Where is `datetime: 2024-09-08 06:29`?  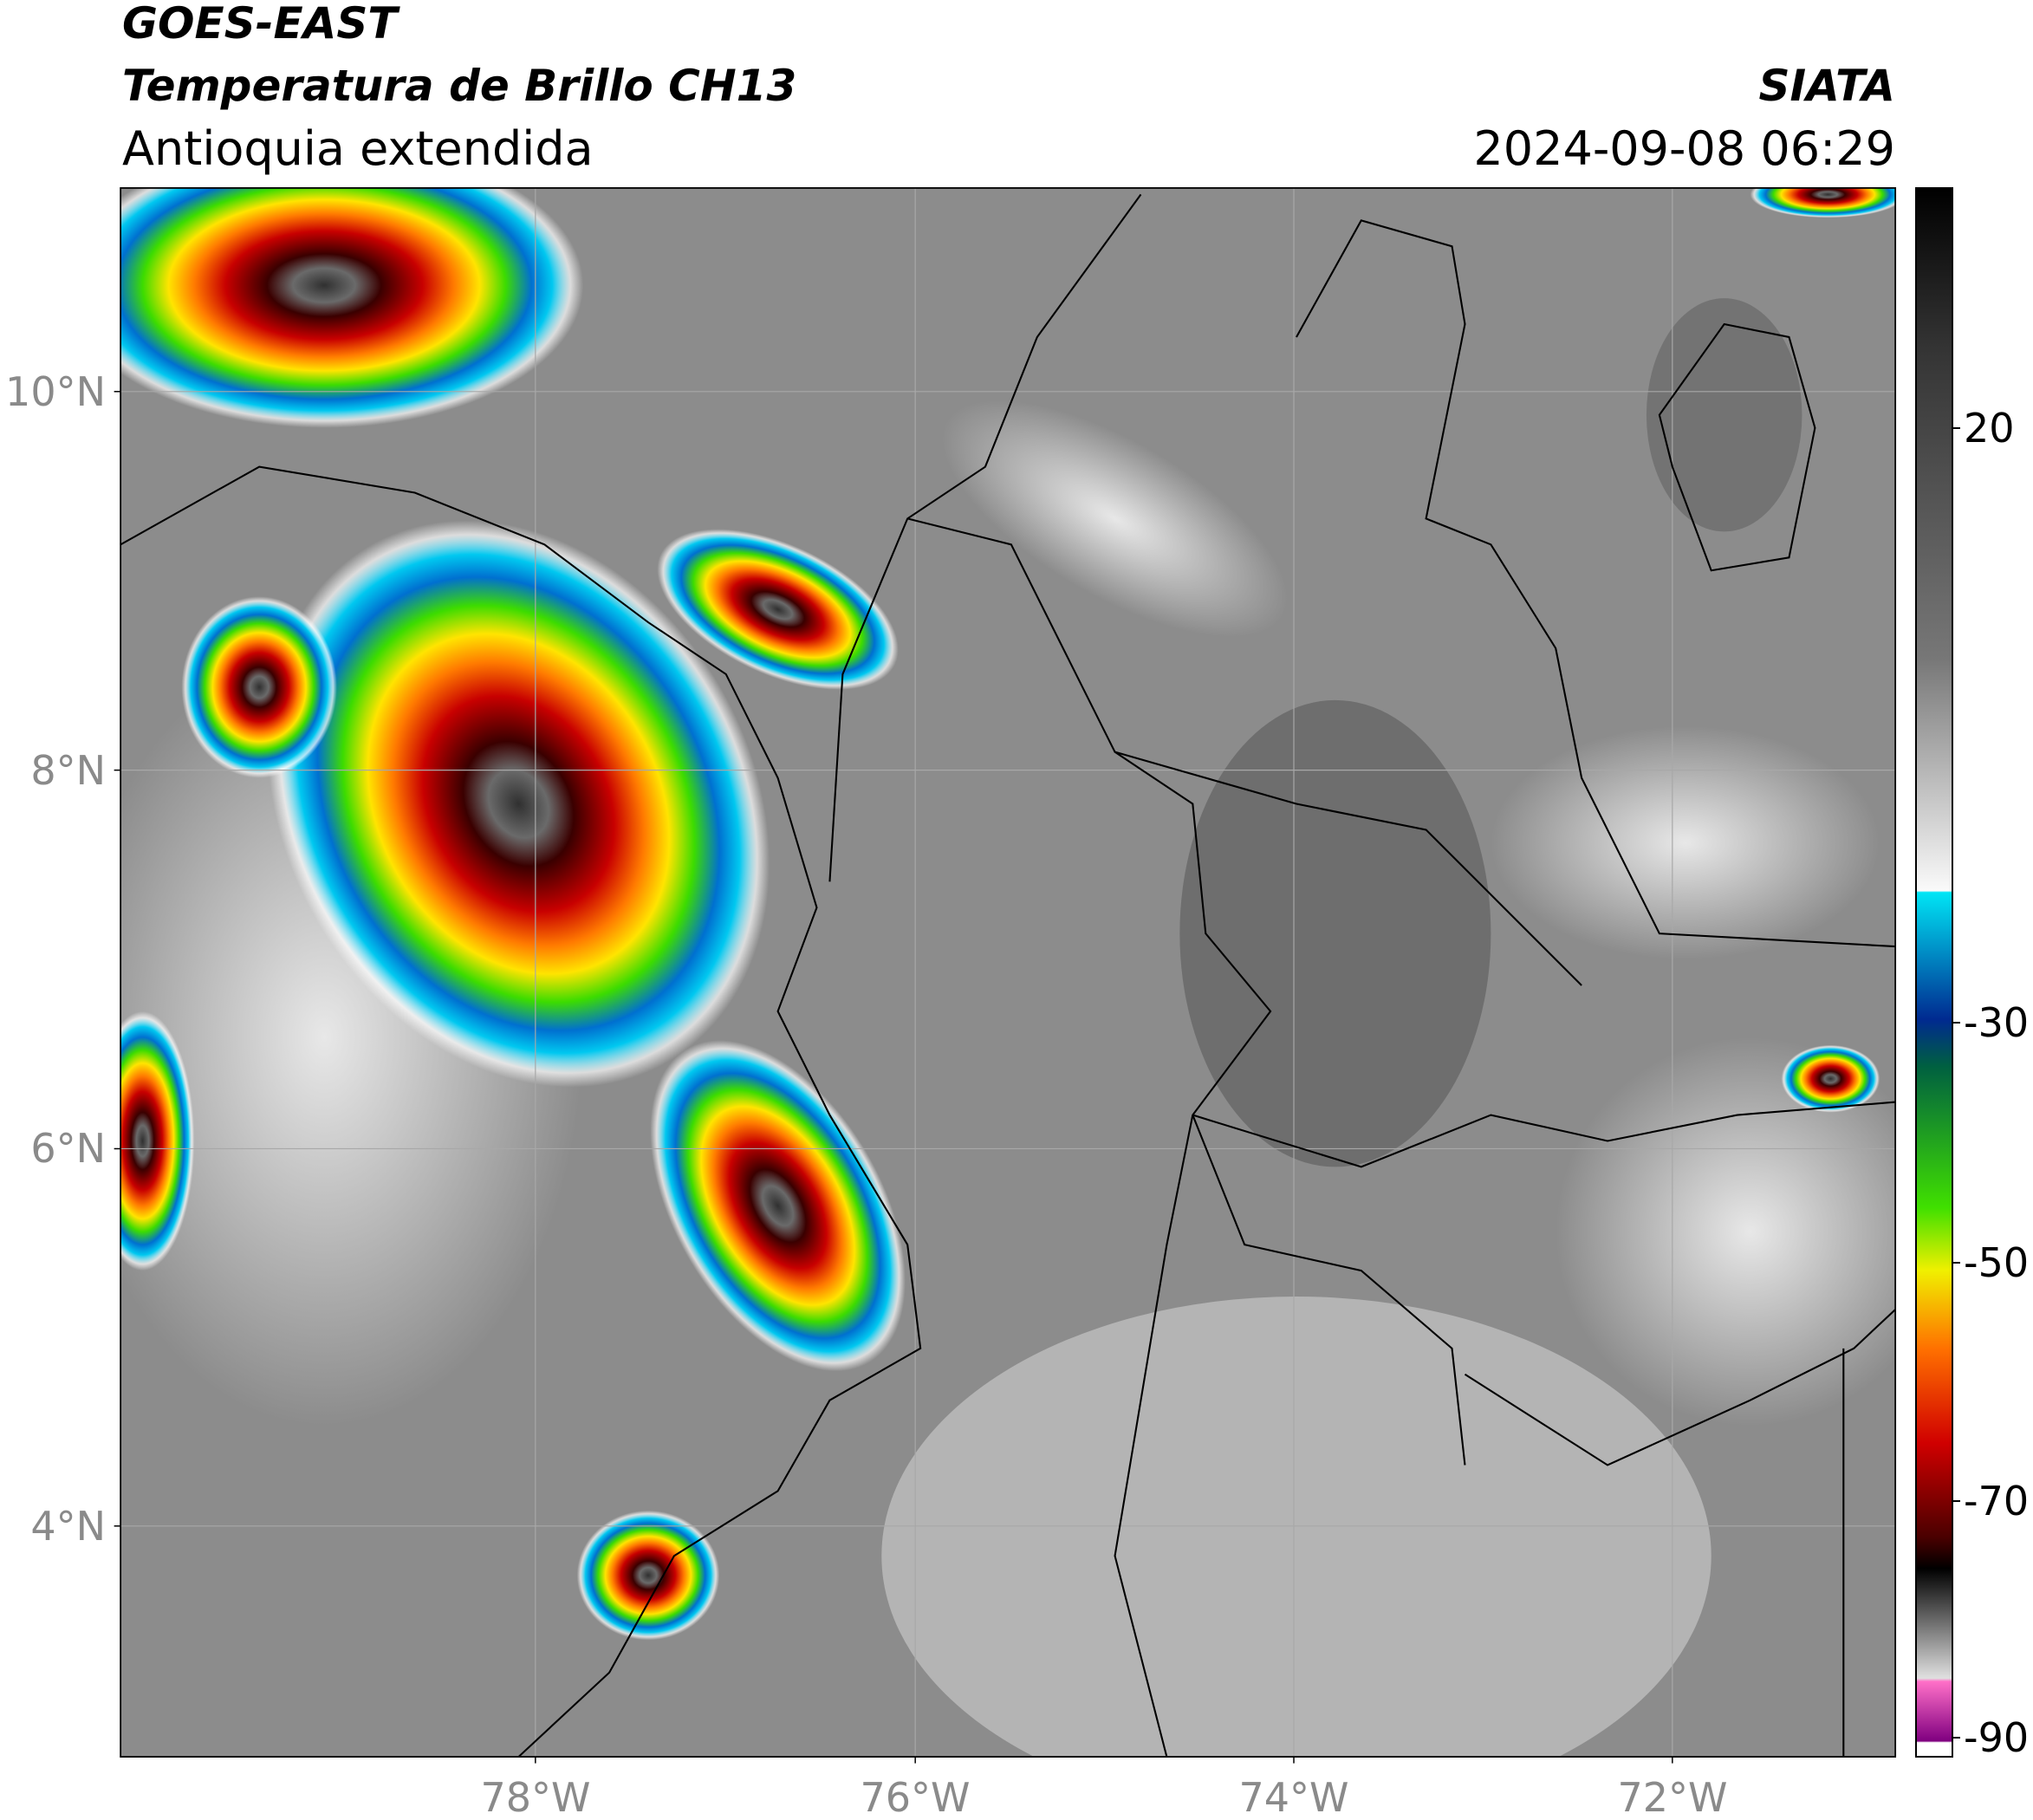 datetime: 2024-09-08 06:29 is located at coordinates (1684, 148).